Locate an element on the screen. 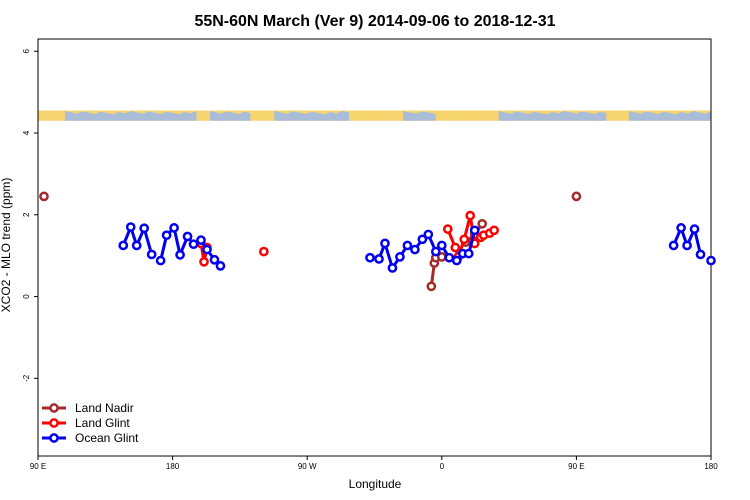  y-axis: -2 0 2 4 6 is located at coordinates (30, 215).